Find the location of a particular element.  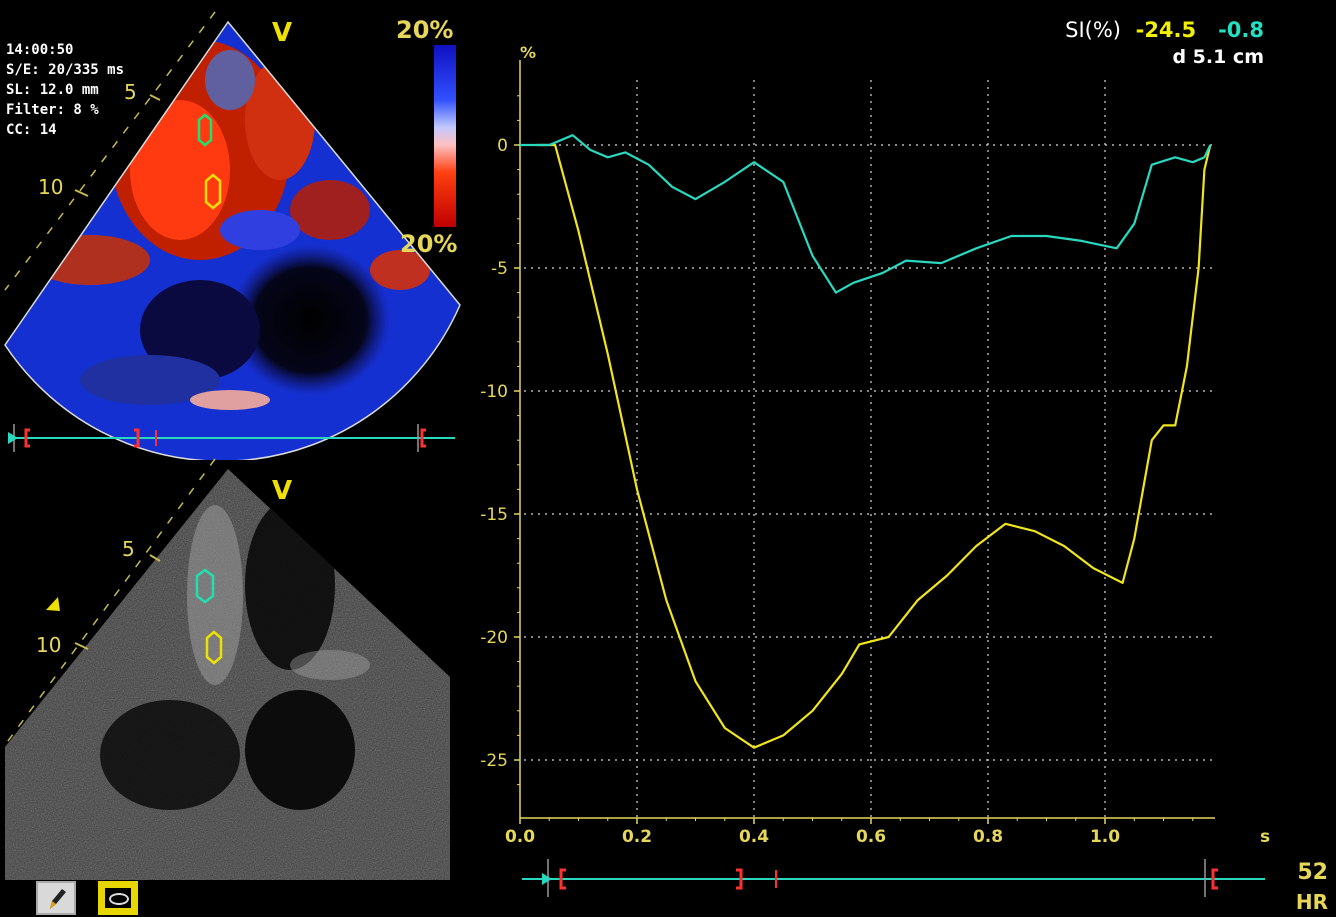

cycle-timeline-bottom is located at coordinates (893, 878).